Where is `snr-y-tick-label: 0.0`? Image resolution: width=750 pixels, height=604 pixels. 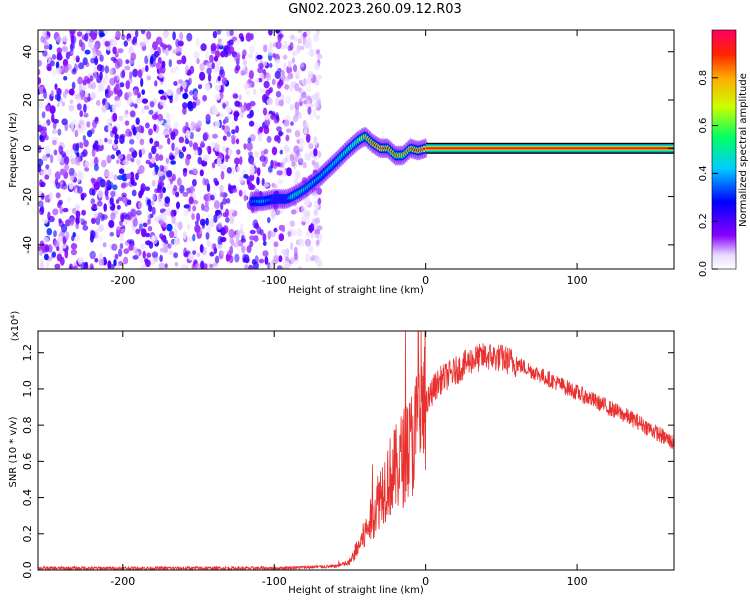 snr-y-tick-label: 0.0 is located at coordinates (27, 570).